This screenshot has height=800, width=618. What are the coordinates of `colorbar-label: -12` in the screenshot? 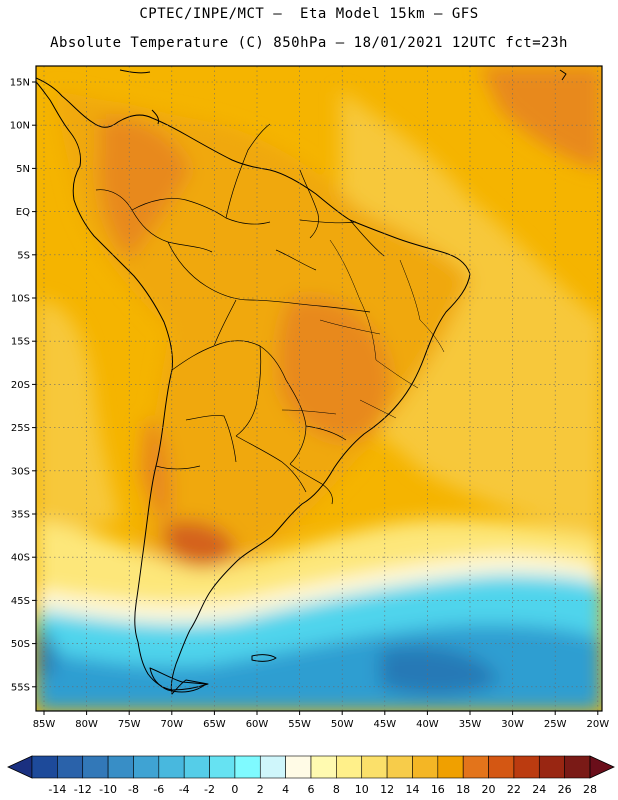 It's located at (83, 789).